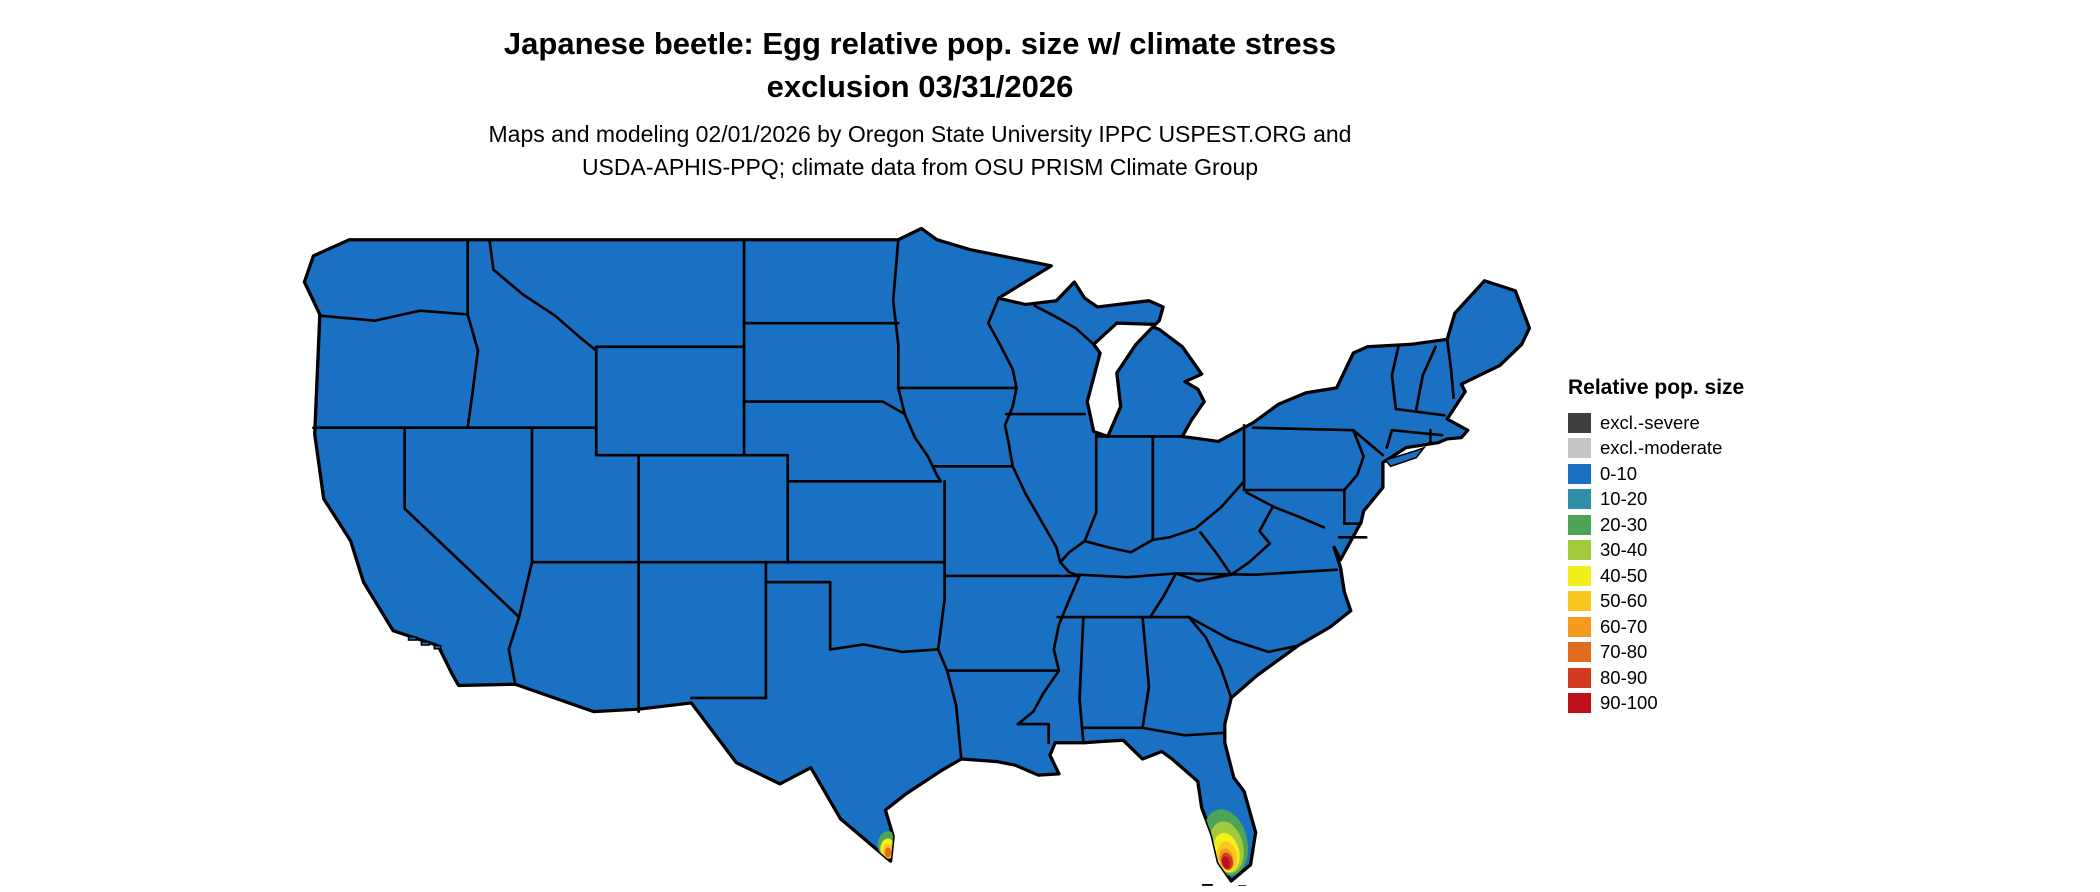 Image resolution: width=2100 pixels, height=892 pixels. I want to click on legend-item-0-10: 0-10, so click(1708, 474).